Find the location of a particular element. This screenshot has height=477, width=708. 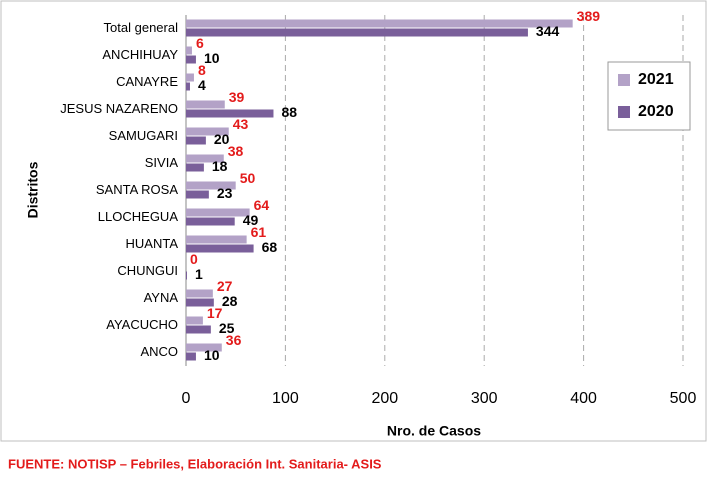

y-tick-label: AYNA is located at coordinates (161, 297).